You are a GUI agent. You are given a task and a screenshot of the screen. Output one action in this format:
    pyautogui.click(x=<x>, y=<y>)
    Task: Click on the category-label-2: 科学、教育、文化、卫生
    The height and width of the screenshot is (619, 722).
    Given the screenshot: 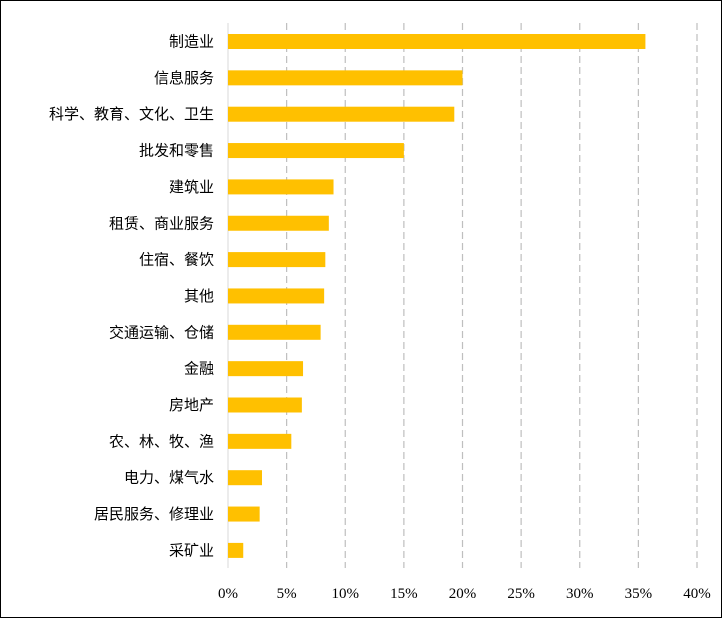 What is the action you would take?
    pyautogui.click(x=131, y=114)
    